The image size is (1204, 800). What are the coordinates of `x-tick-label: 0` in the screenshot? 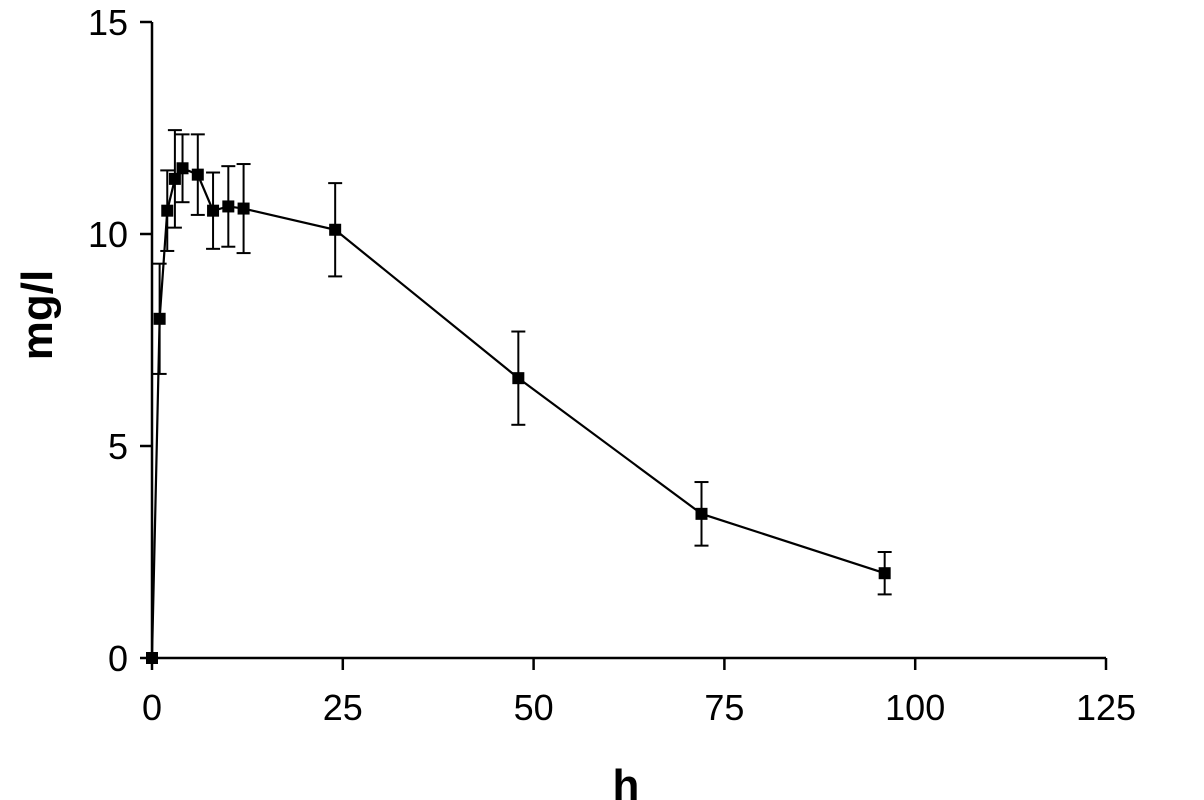 It's located at (152, 707).